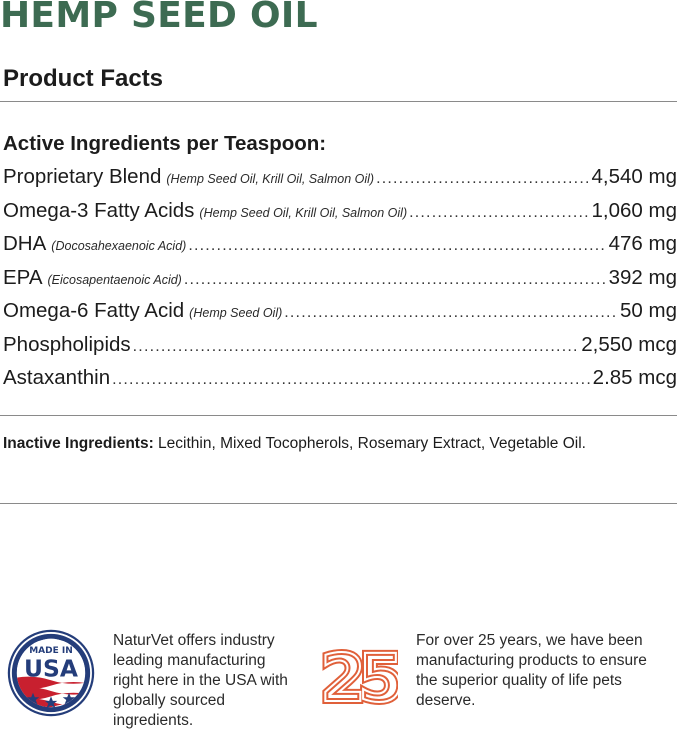 The image size is (679, 751). I want to click on ingredient-name: DHA, so click(25, 243).